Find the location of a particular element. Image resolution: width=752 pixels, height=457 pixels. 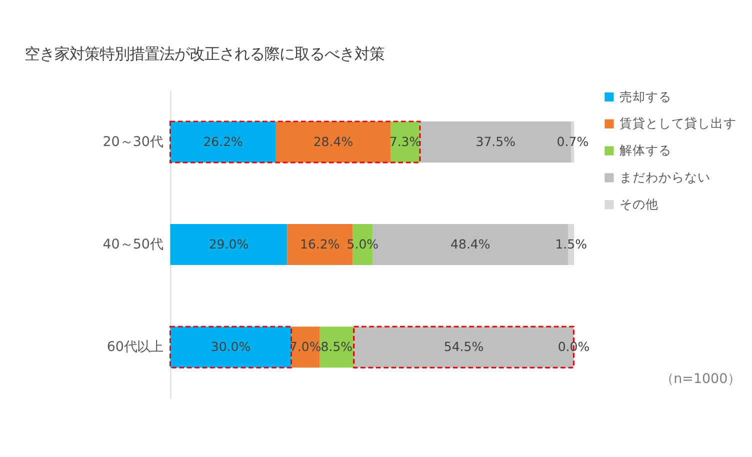

legend-label: 売却する is located at coordinates (645, 96).